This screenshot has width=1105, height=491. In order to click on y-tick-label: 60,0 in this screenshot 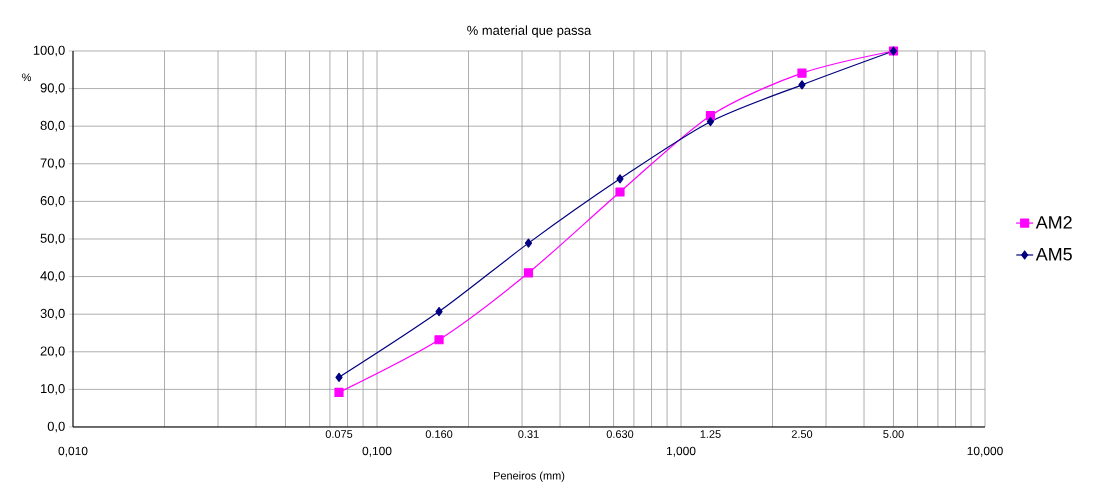, I will do `click(52, 201)`.